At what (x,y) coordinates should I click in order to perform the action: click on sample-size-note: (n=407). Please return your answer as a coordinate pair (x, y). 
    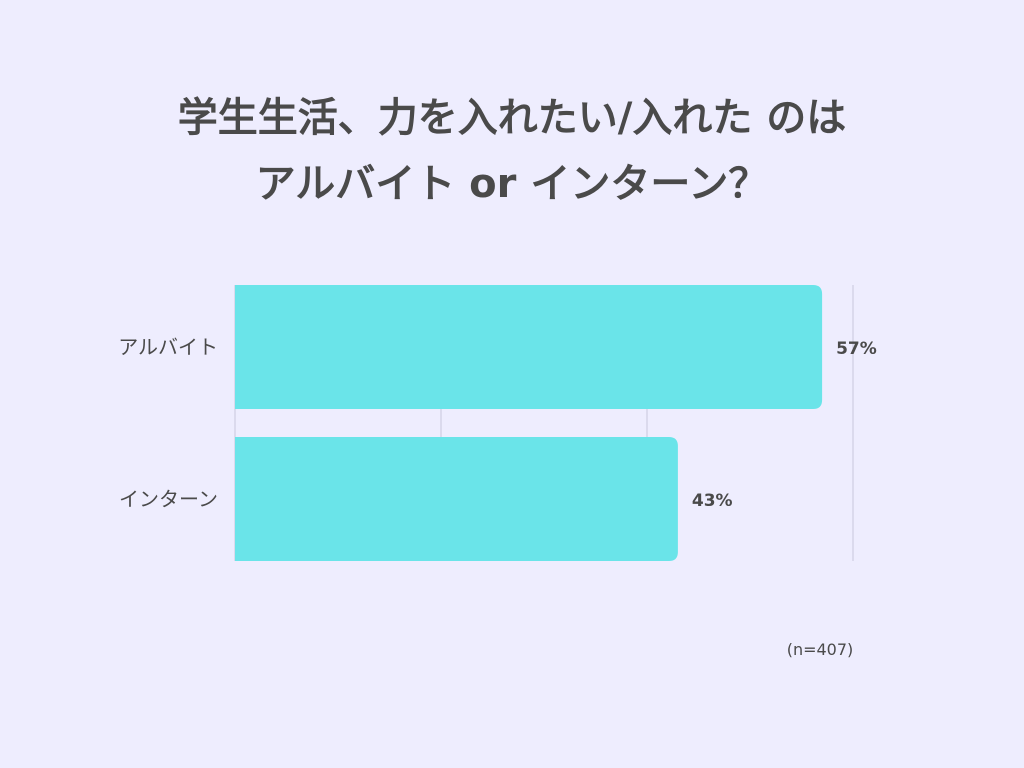
    Looking at the image, I should click on (820, 649).